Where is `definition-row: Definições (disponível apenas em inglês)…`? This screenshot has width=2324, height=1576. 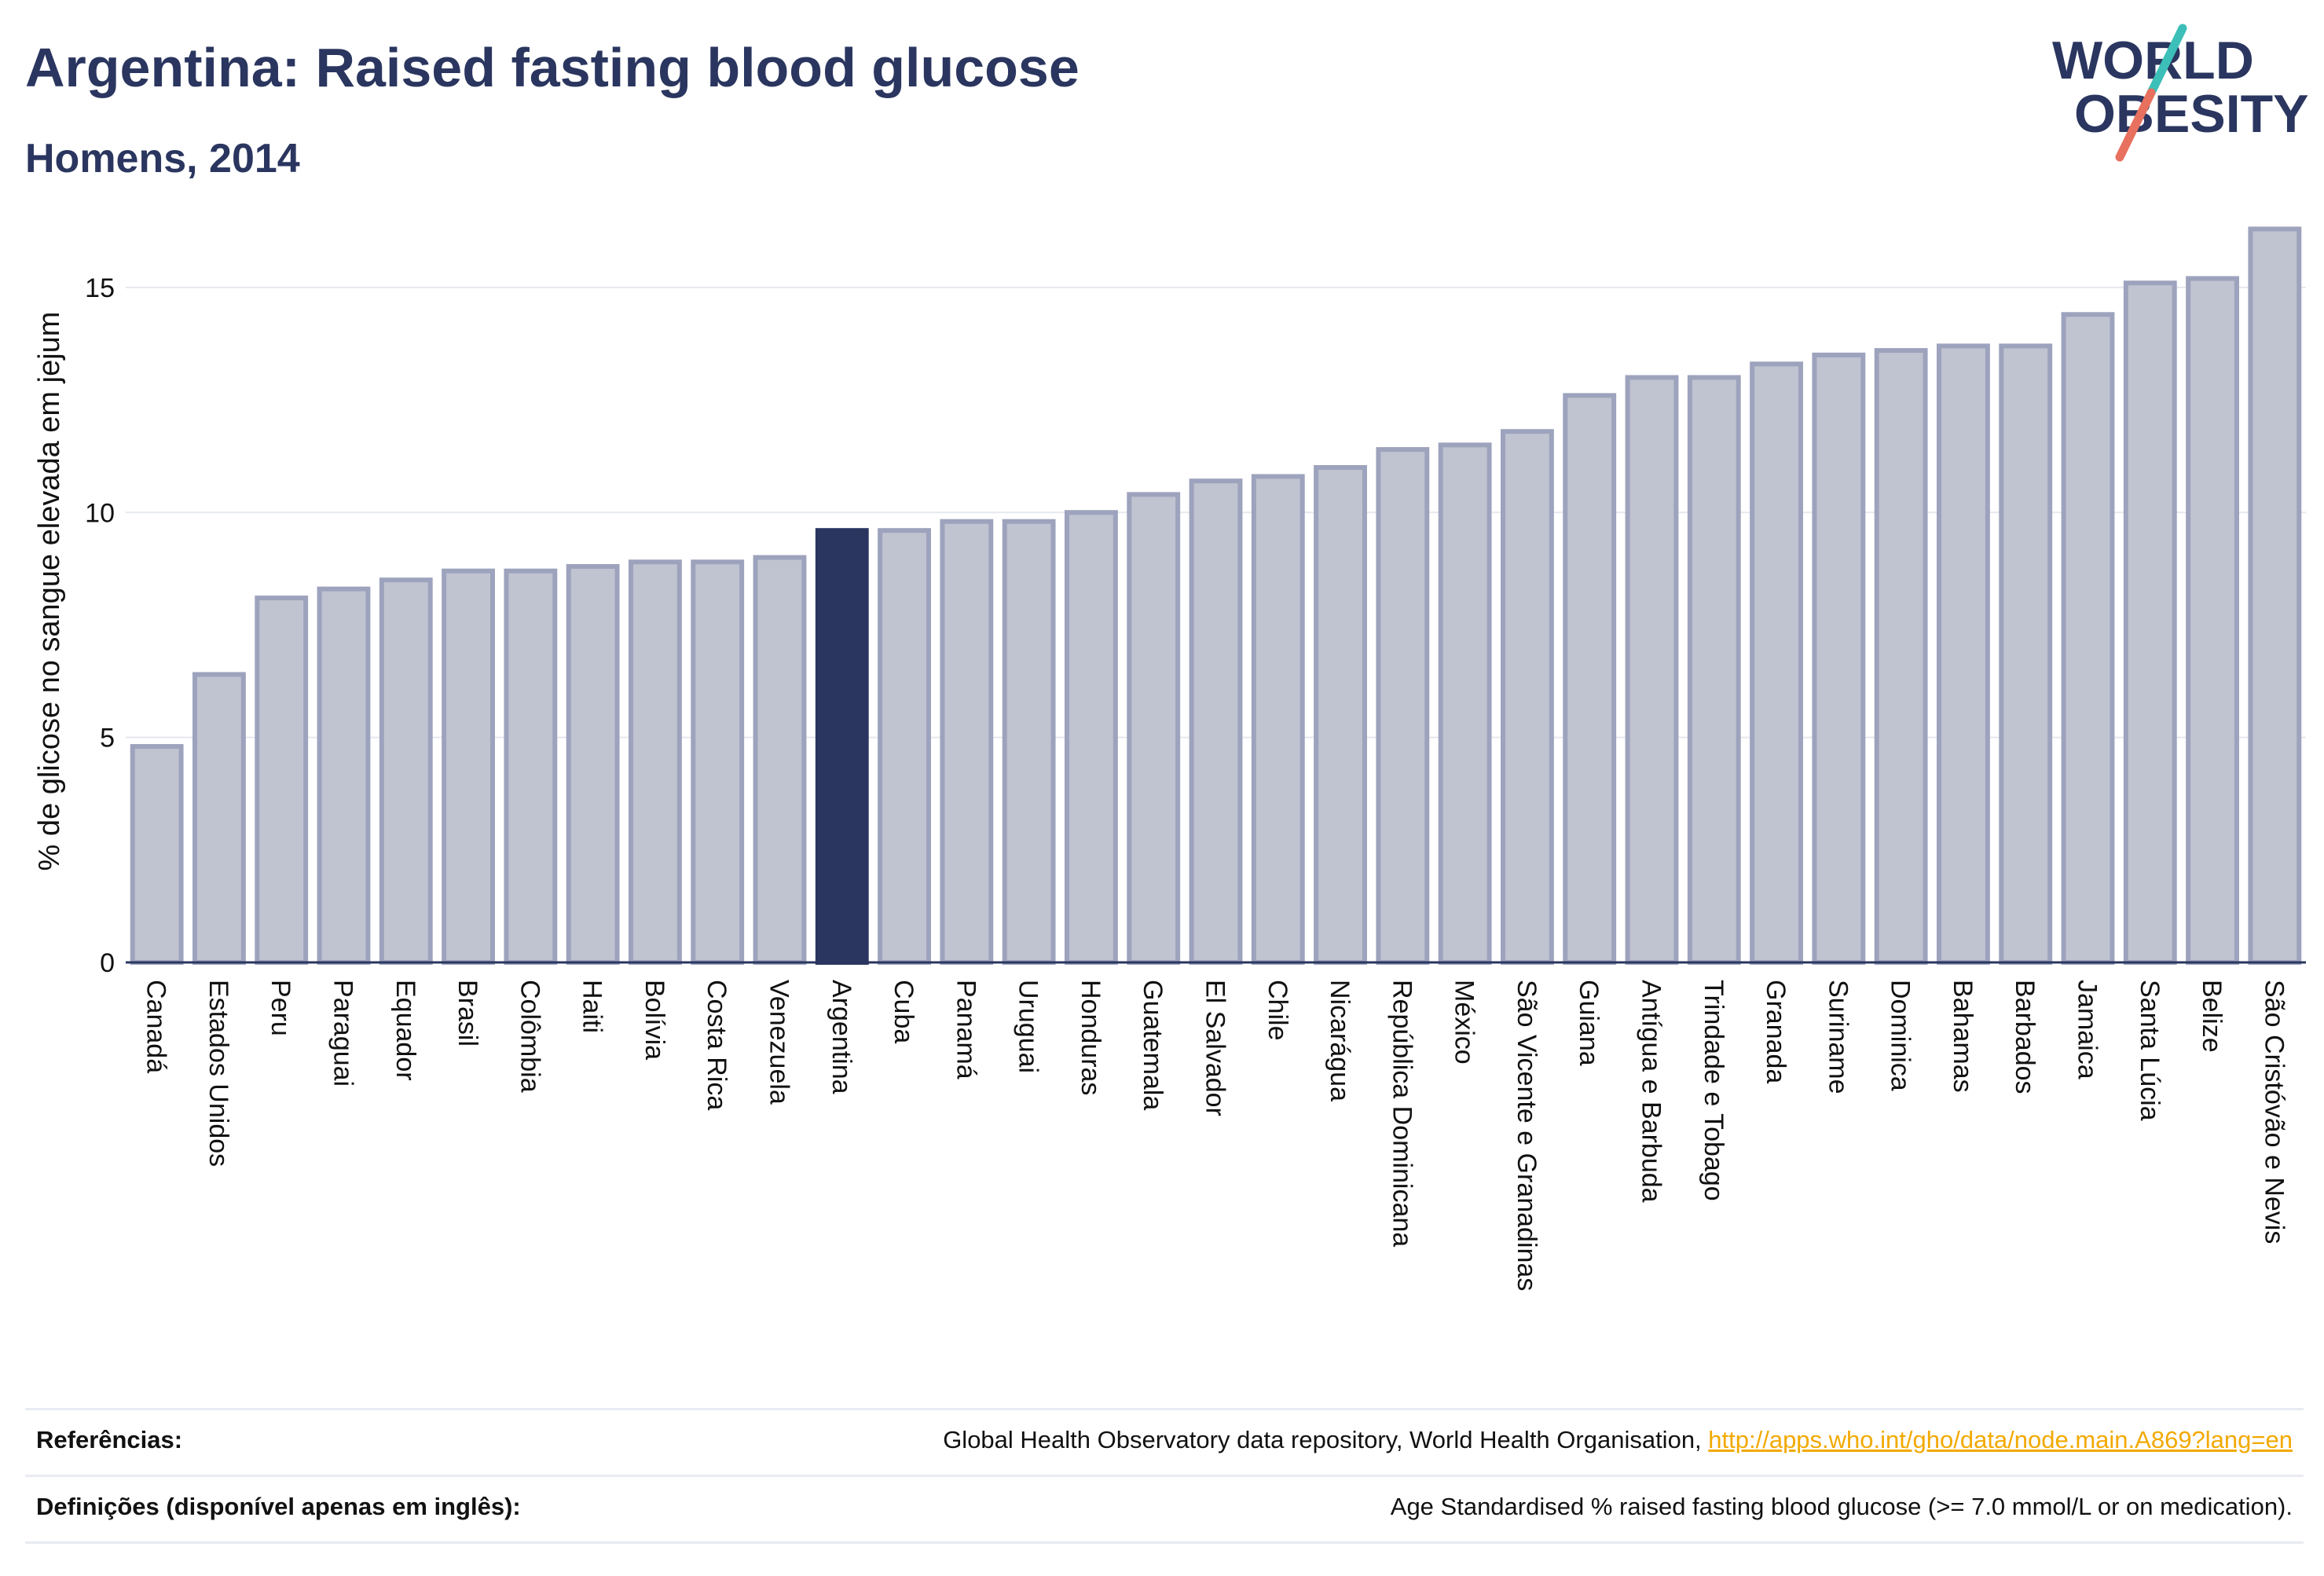 definition-row: Definições (disponível apenas em inglês)… is located at coordinates (1164, 1509).